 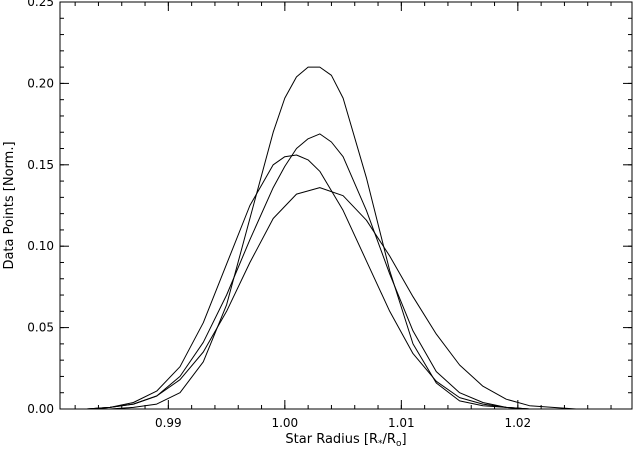 I want to click on y-tick-label: 0.10, so click(x=40, y=246).